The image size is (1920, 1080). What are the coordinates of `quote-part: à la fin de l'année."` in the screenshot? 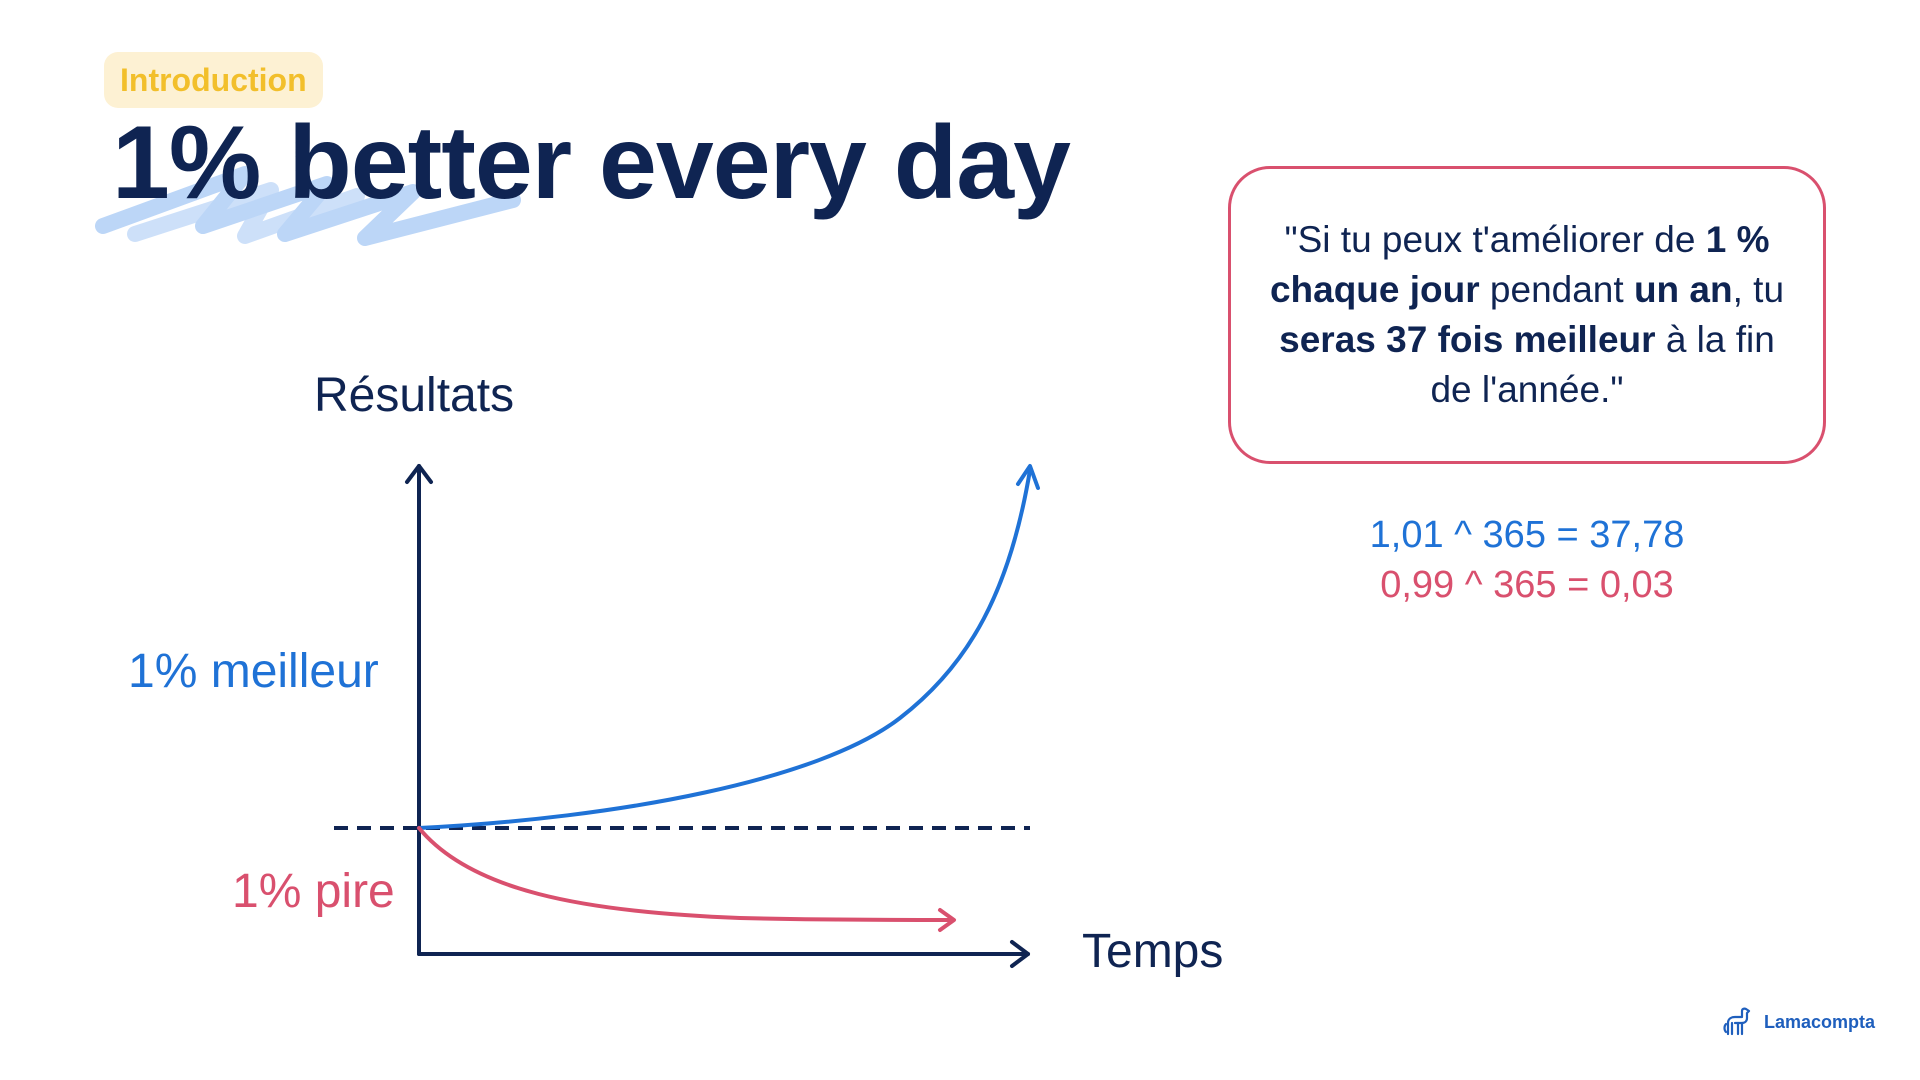 It's located at (1602, 364).